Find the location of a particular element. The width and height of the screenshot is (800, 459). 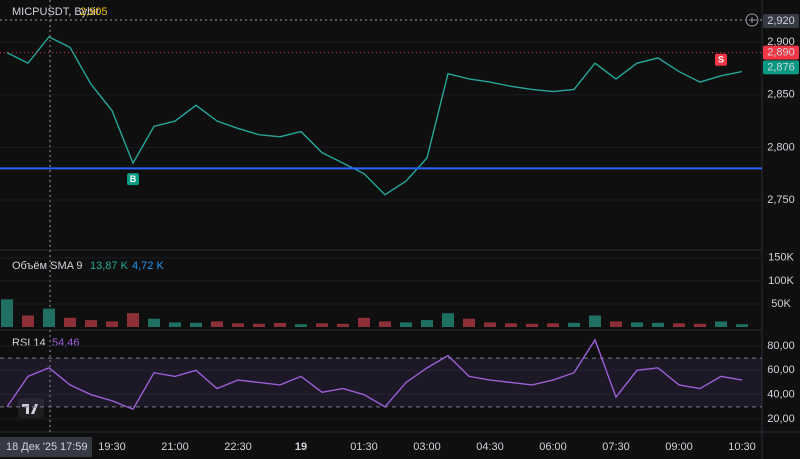

cursor-time: 17:59 is located at coordinates (74, 447).